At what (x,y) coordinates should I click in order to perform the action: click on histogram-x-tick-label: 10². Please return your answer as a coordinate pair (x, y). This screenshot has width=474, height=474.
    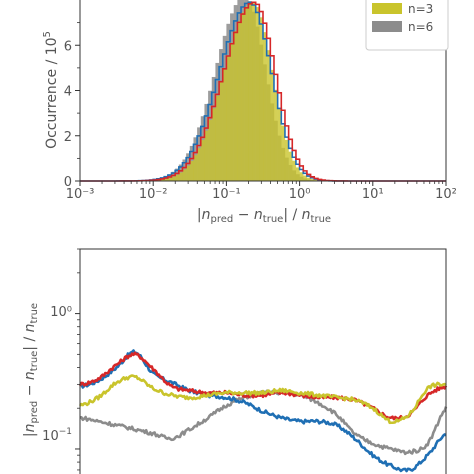
    Looking at the image, I should click on (446, 194).